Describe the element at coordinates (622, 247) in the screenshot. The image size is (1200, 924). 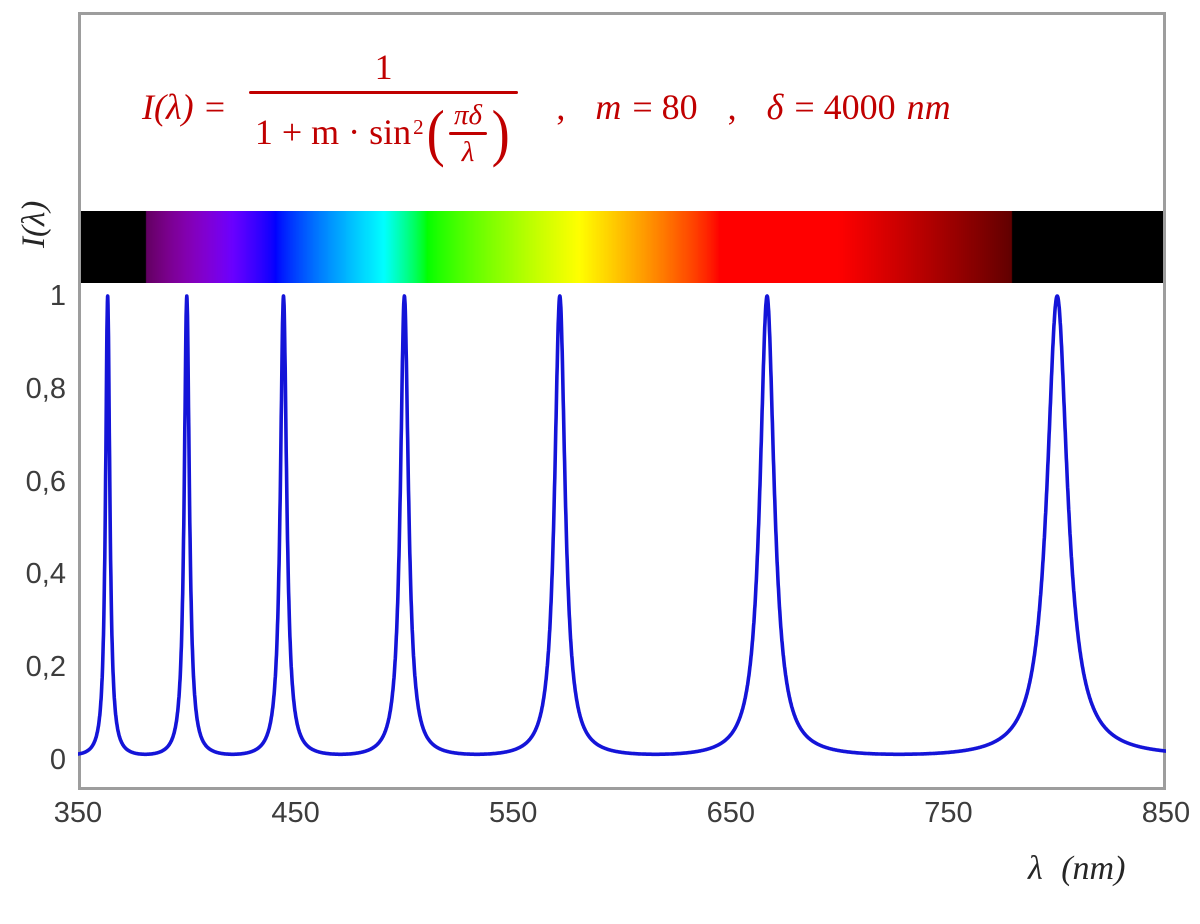
I see `spectrum-bar` at that location.